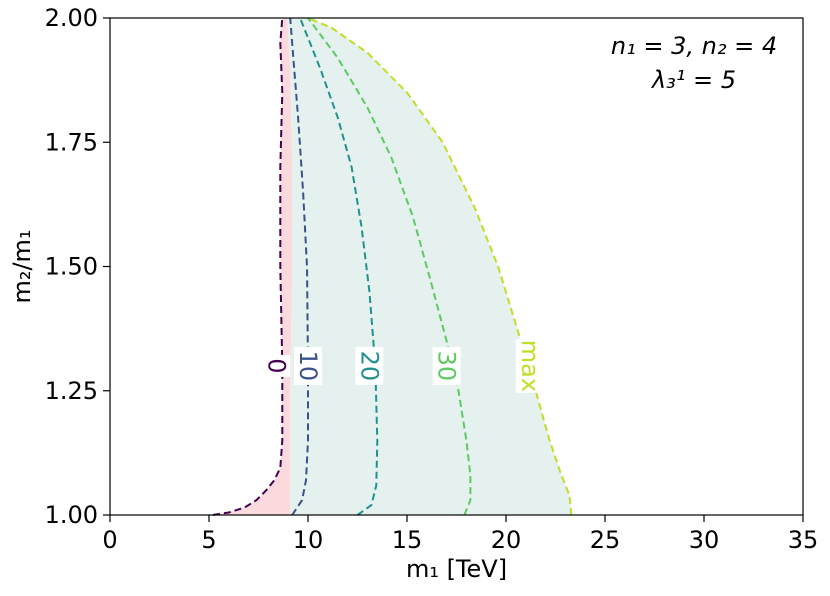 Image resolution: width=830 pixels, height=596 pixels. I want to click on contour-label-20: 20, so click(369, 366).